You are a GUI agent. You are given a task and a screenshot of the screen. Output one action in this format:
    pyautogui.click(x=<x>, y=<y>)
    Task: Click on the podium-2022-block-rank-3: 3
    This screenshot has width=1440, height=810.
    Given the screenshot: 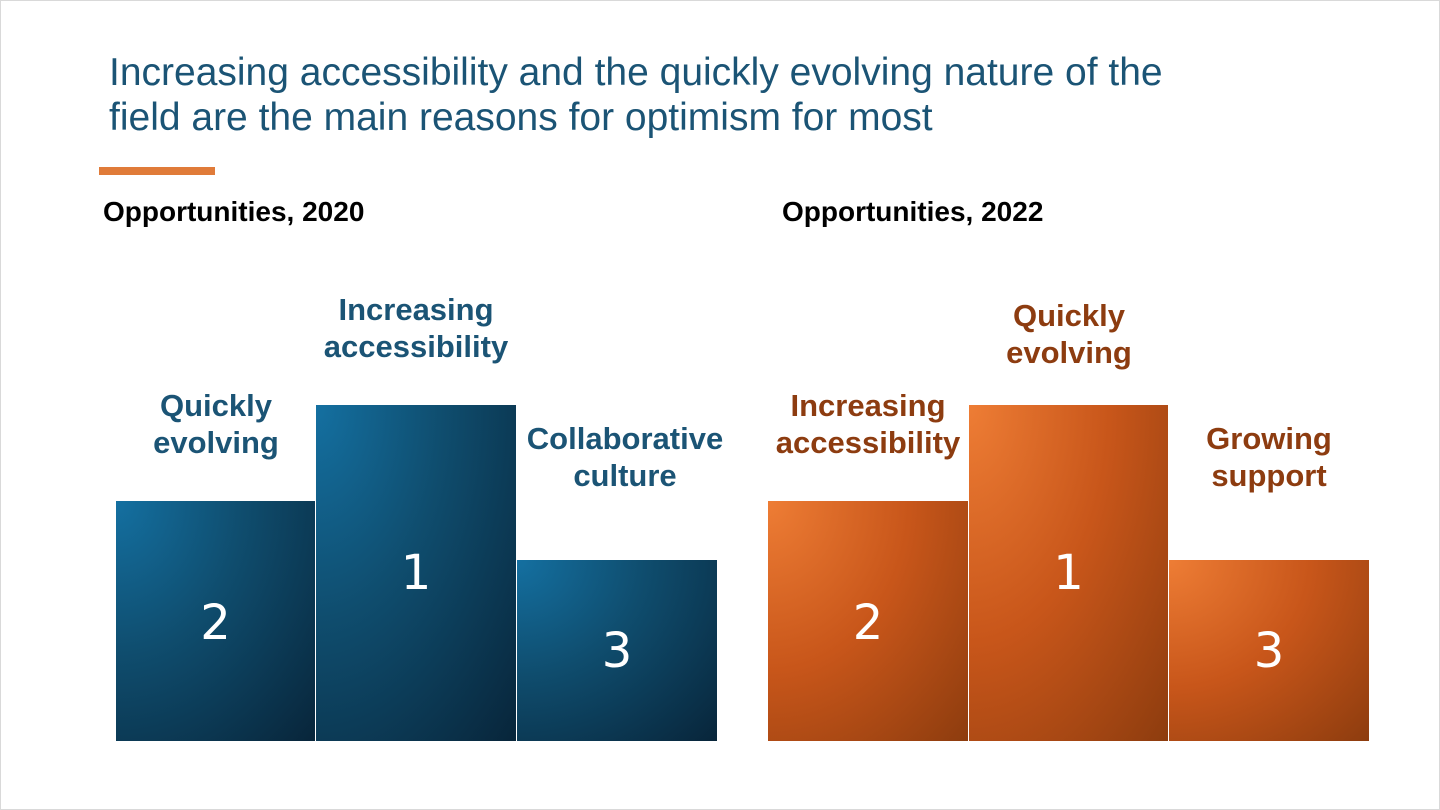 What is the action you would take?
    pyautogui.click(x=1269, y=650)
    